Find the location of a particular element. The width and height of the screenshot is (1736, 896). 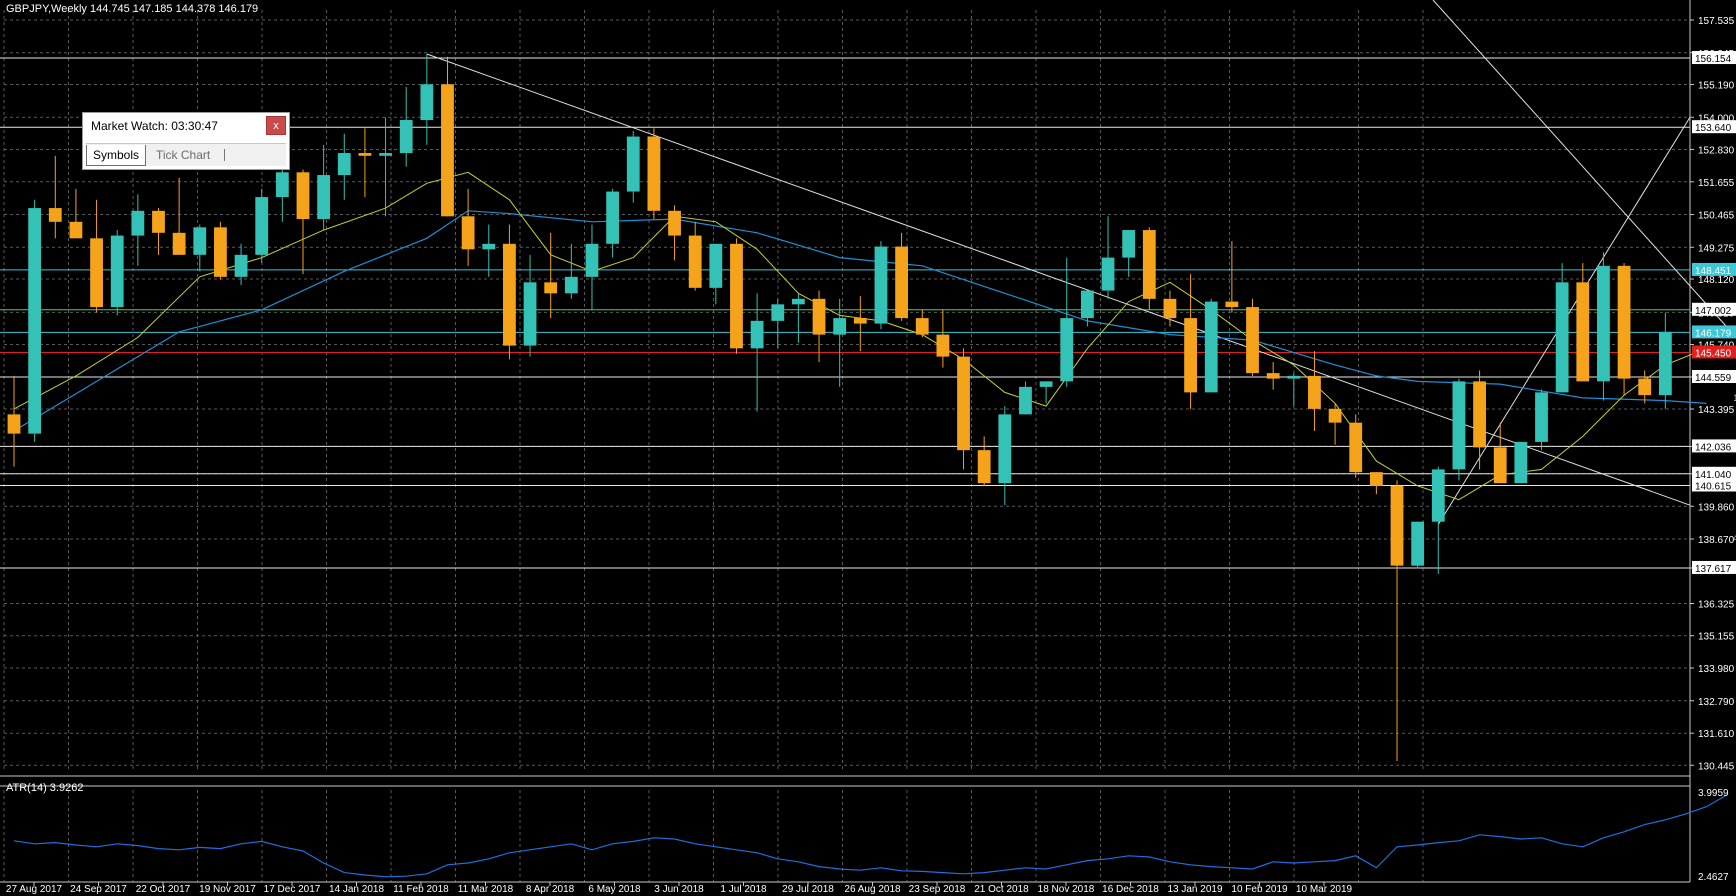

price-tick-label: 132.790 is located at coordinates (1716, 702).